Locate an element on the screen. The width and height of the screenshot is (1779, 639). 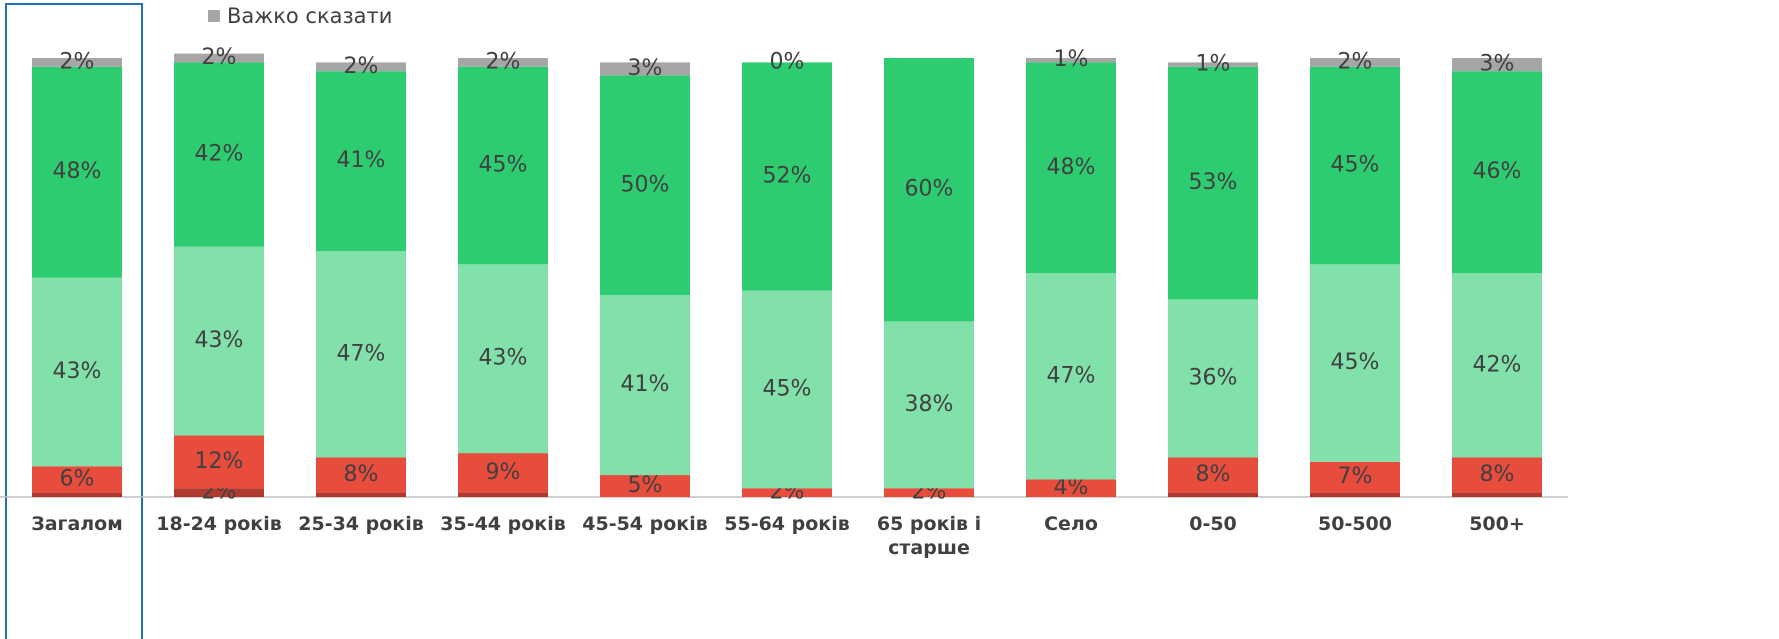
highlight-box is located at coordinates (74, 321).